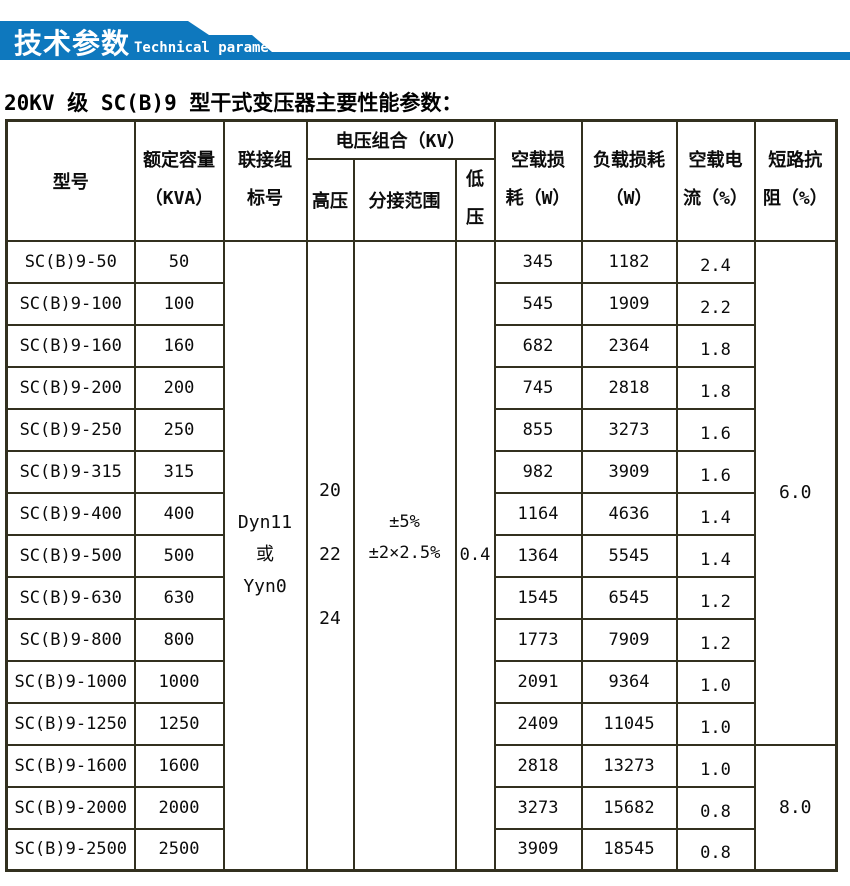  What do you see at coordinates (421, 599) in the screenshot?
I see `table-row: SC(B)9-630 630 1545 6545 1.2` at bounding box center [421, 599].